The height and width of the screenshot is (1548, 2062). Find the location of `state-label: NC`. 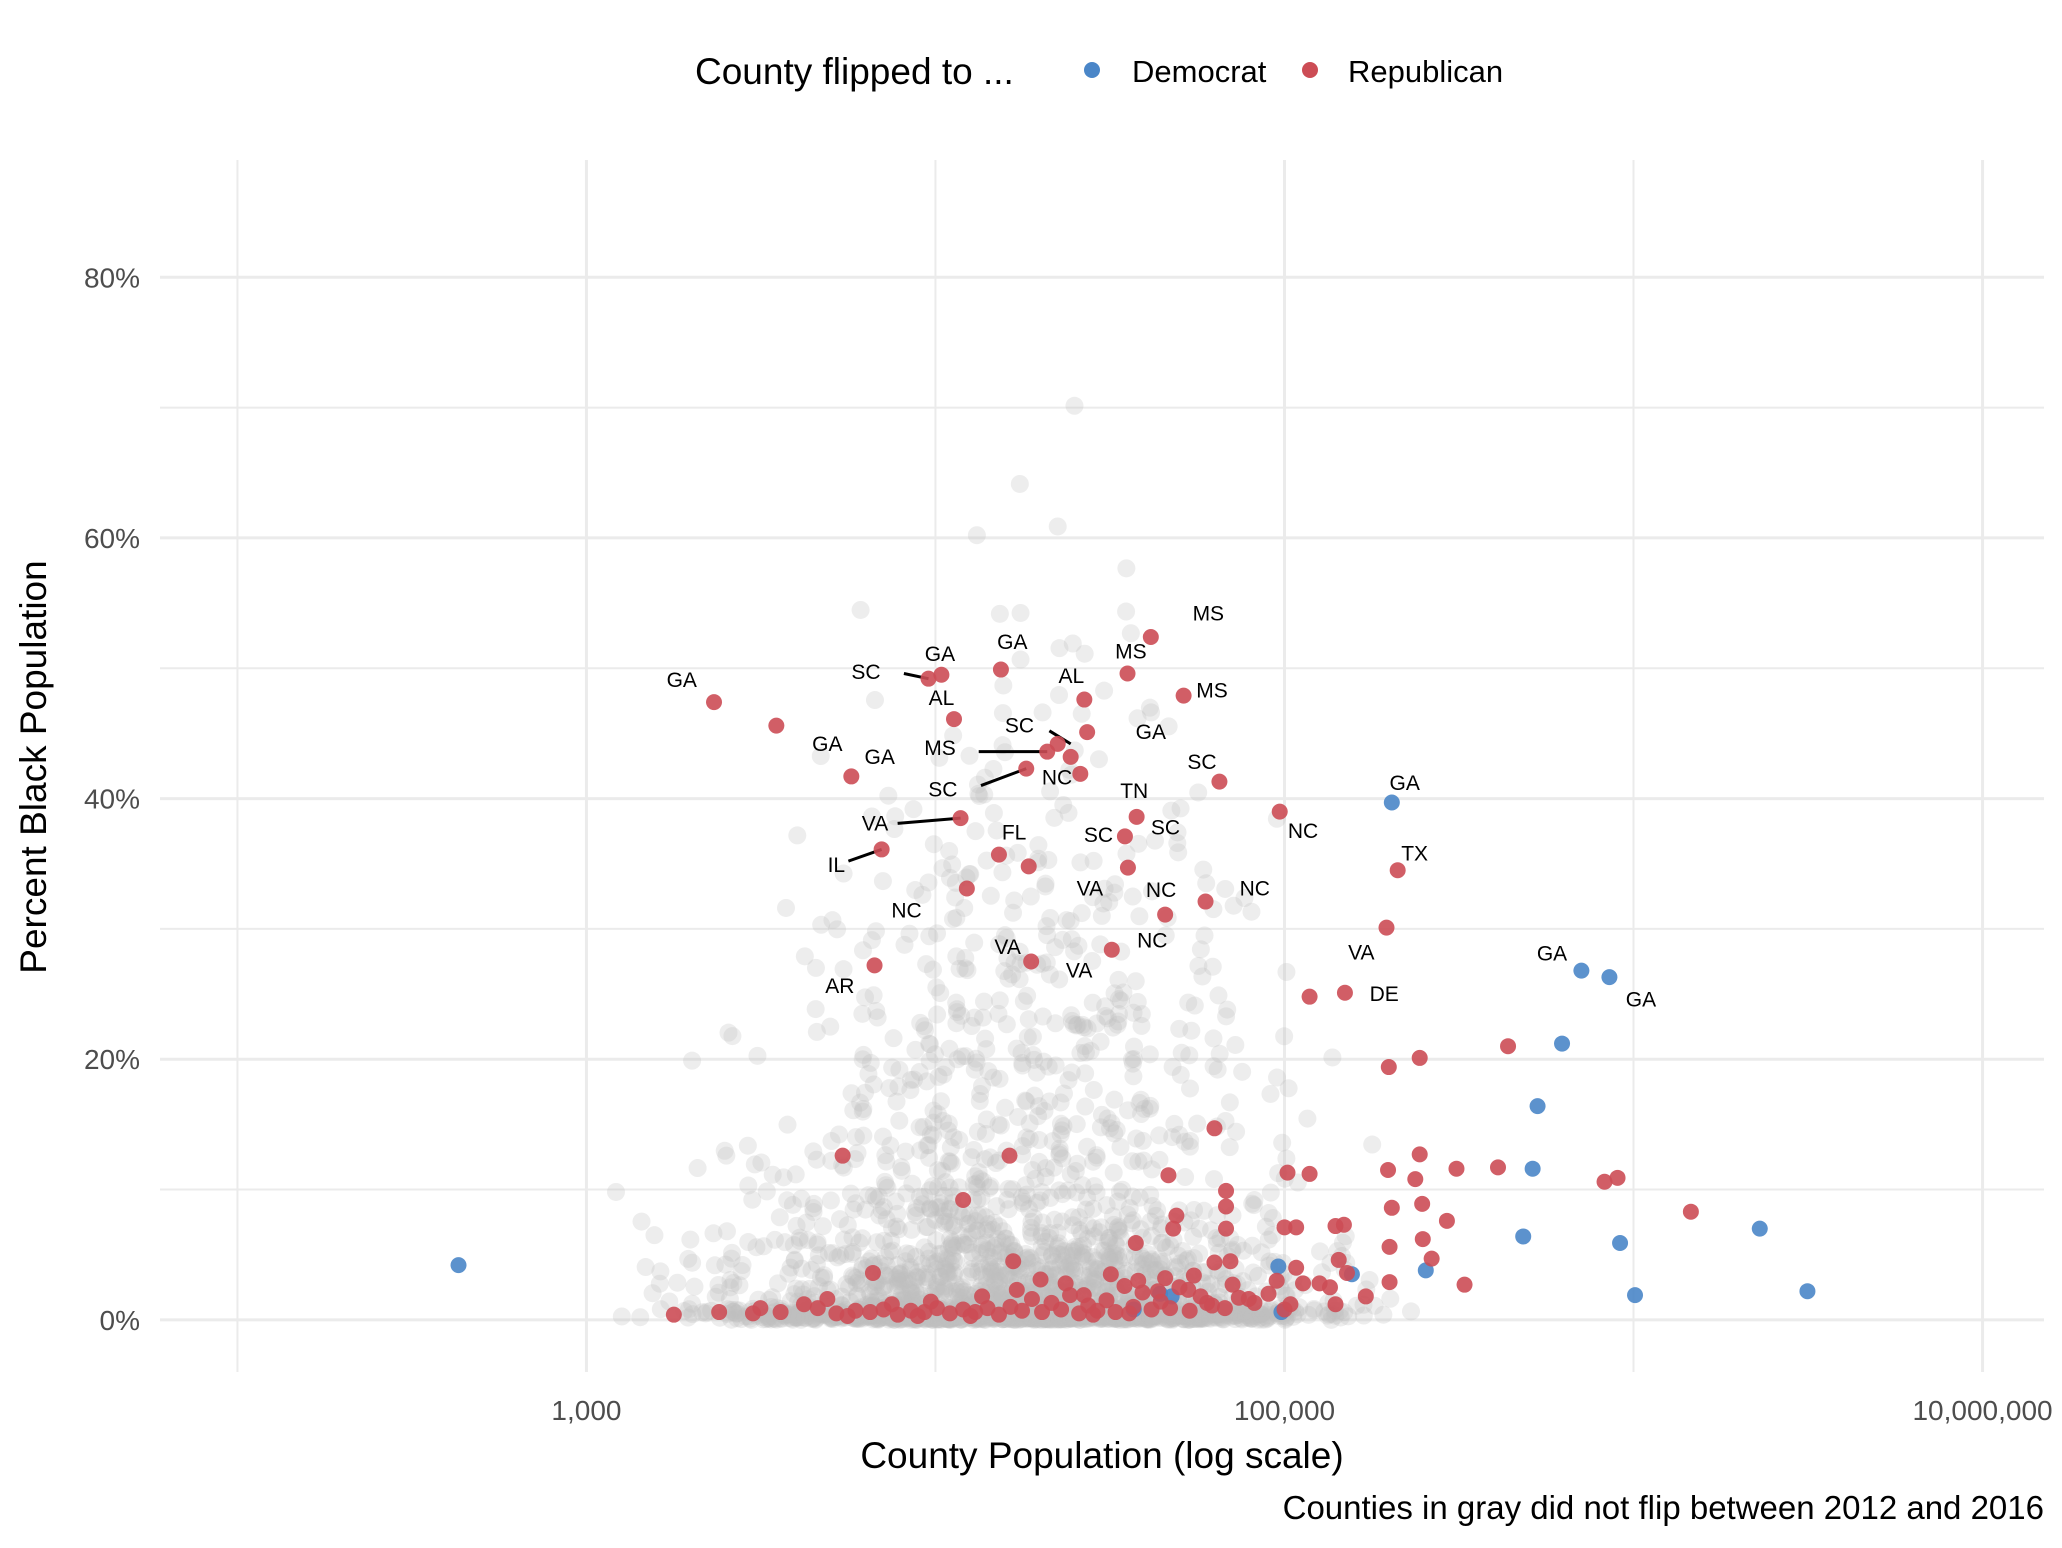

state-label: NC is located at coordinates (1152, 941).